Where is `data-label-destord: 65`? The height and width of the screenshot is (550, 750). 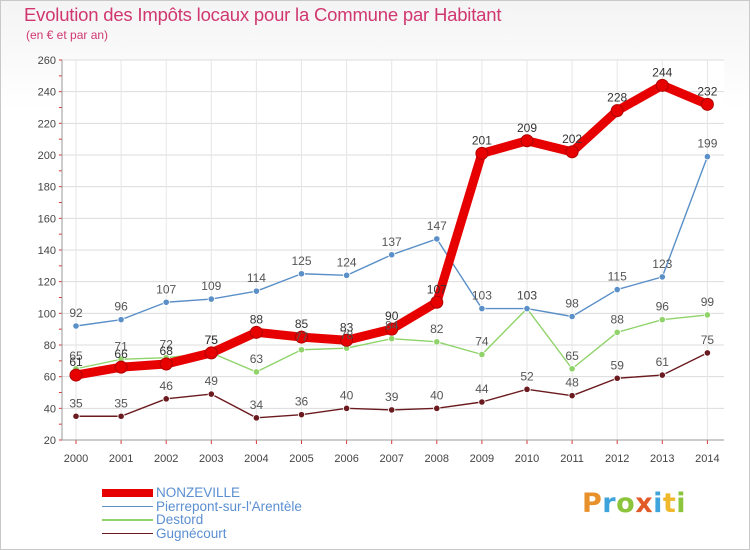 data-label-destord: 65 is located at coordinates (572, 356).